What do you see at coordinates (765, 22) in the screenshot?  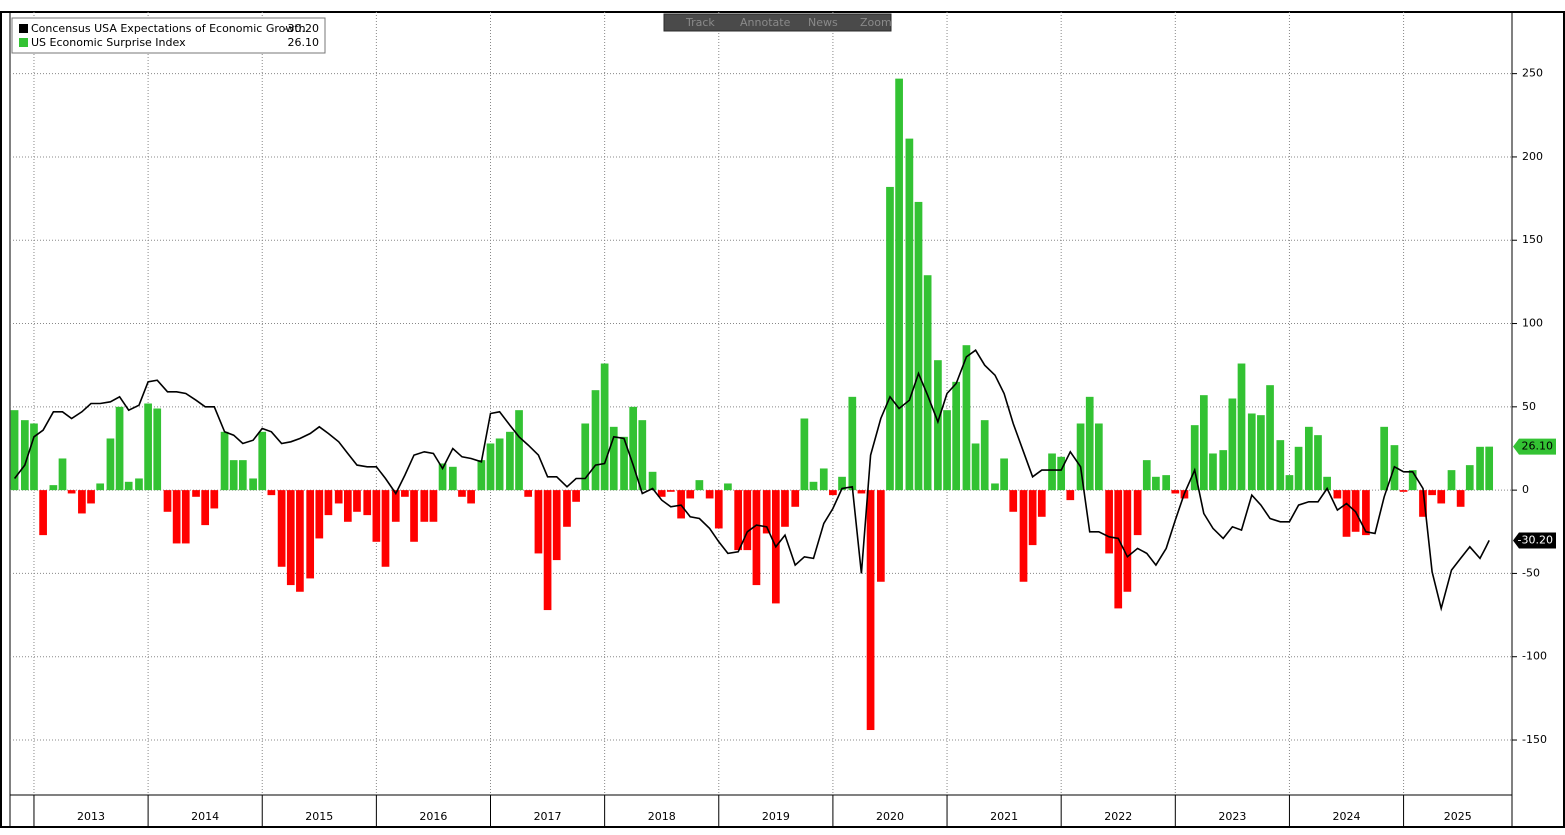 I see `toolbar-button: Annotate` at bounding box center [765, 22].